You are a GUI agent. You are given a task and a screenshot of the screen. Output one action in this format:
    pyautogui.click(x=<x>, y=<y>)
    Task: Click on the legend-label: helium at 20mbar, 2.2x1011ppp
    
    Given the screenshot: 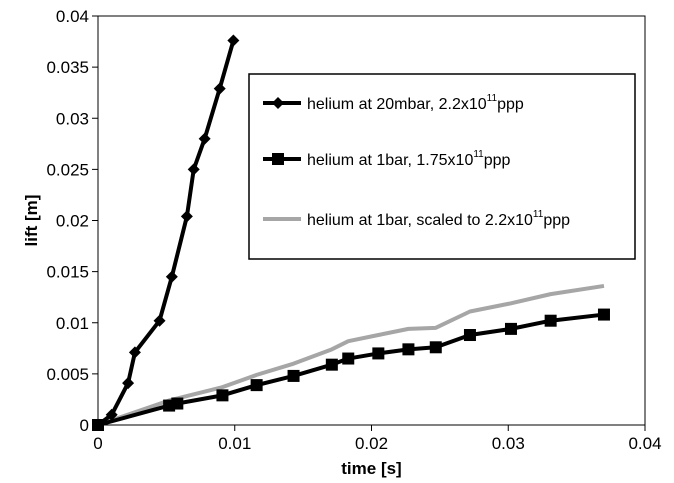 What is the action you would take?
    pyautogui.click(x=415, y=103)
    